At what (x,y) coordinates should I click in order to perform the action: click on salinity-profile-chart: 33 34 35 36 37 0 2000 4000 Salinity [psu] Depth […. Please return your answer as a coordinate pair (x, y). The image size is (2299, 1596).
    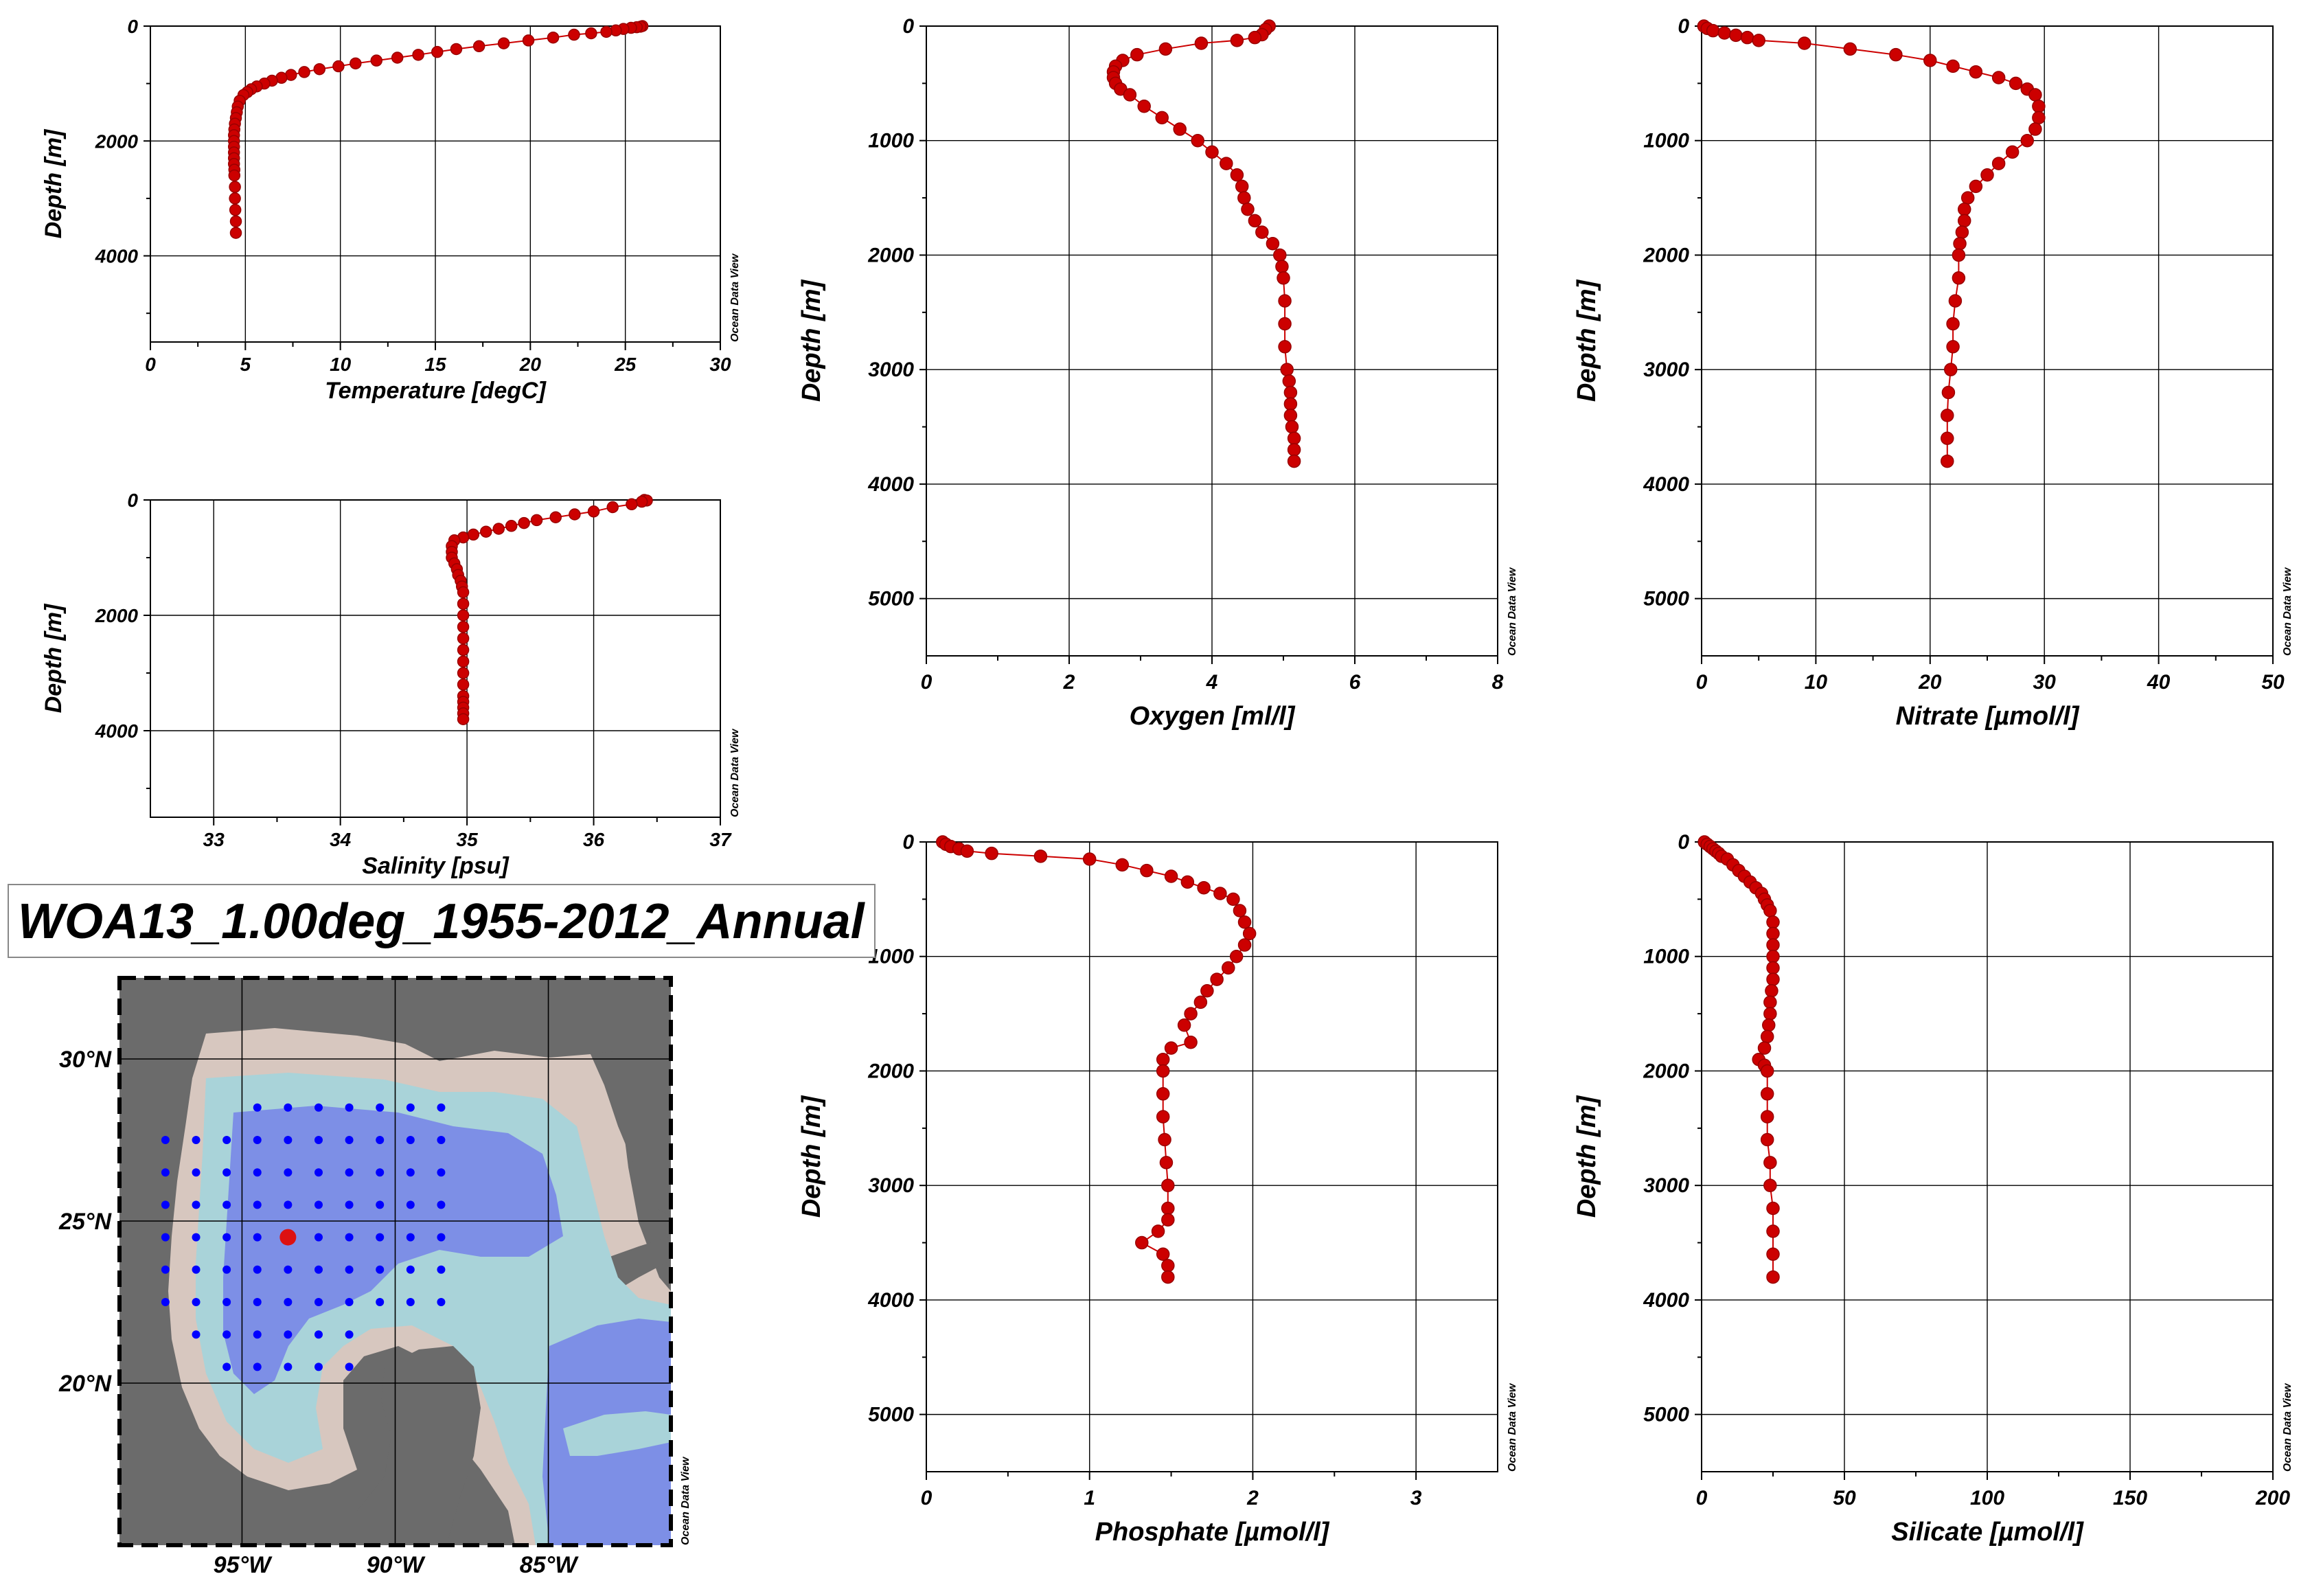
    Looking at the image, I should click on (391, 684).